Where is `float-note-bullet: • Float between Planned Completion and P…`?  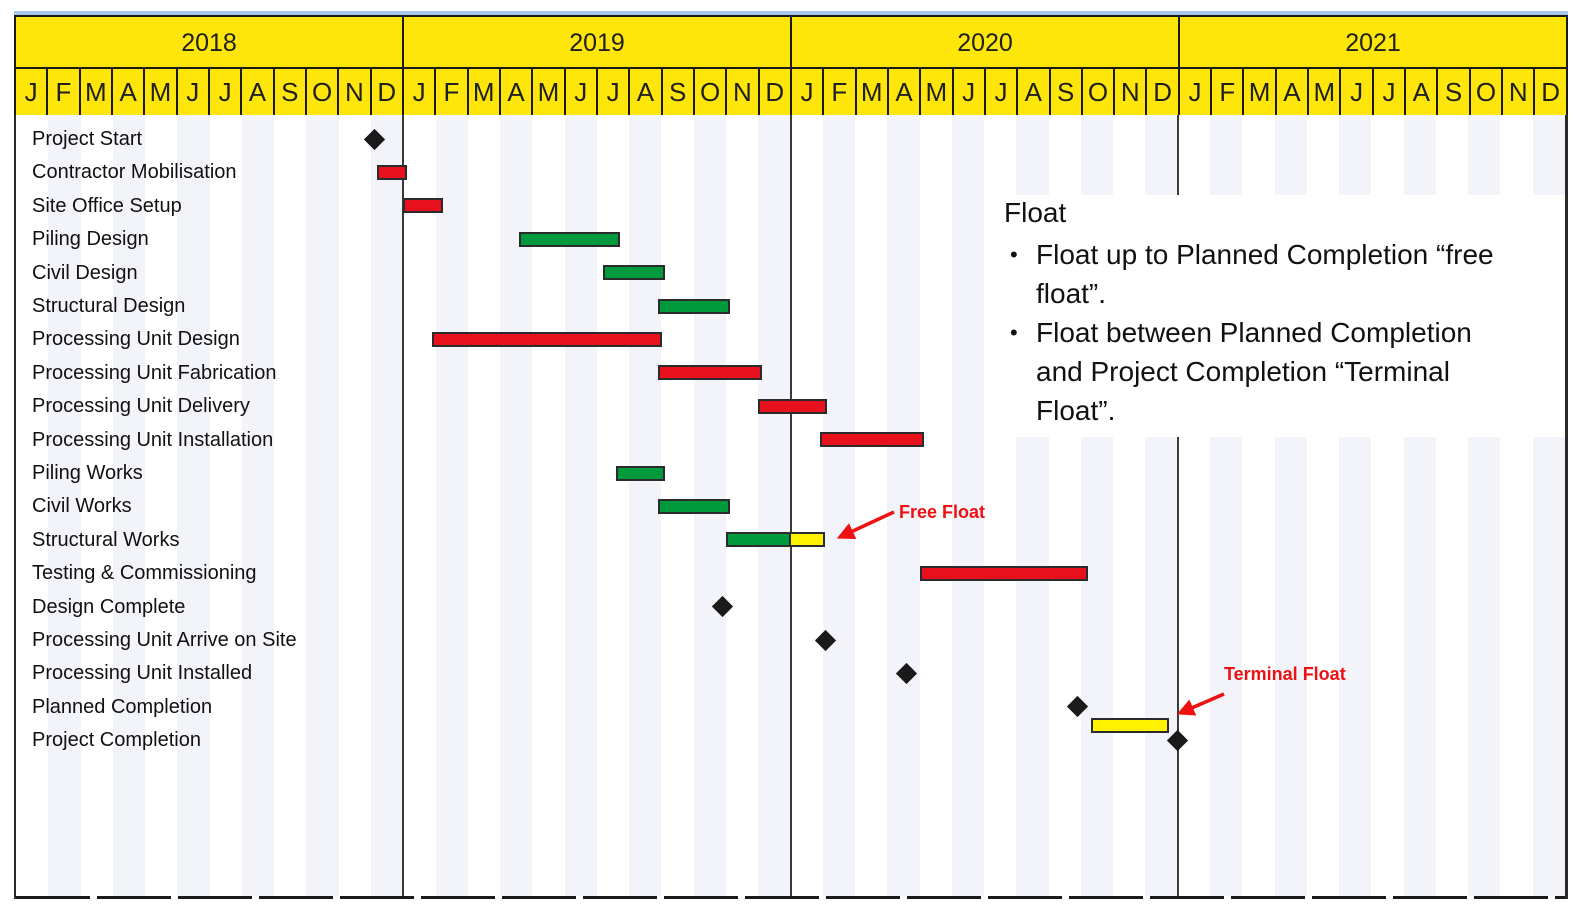
float-note-bullet: • Float between Planned Completion and P… is located at coordinates (1276, 371).